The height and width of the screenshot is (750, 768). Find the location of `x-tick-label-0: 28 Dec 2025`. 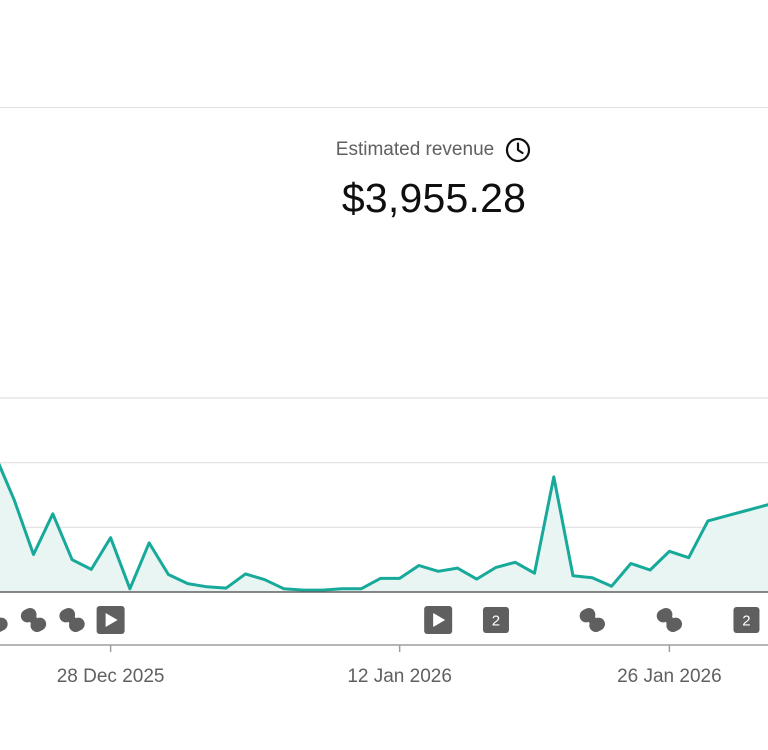

x-tick-label-0: 28 Dec 2025 is located at coordinates (111, 676).